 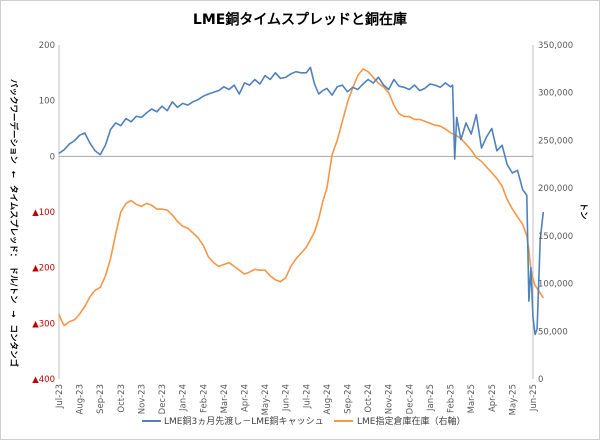 What do you see at coordinates (266, 399) in the screenshot?
I see `x-tick-label: May-24` at bounding box center [266, 399].